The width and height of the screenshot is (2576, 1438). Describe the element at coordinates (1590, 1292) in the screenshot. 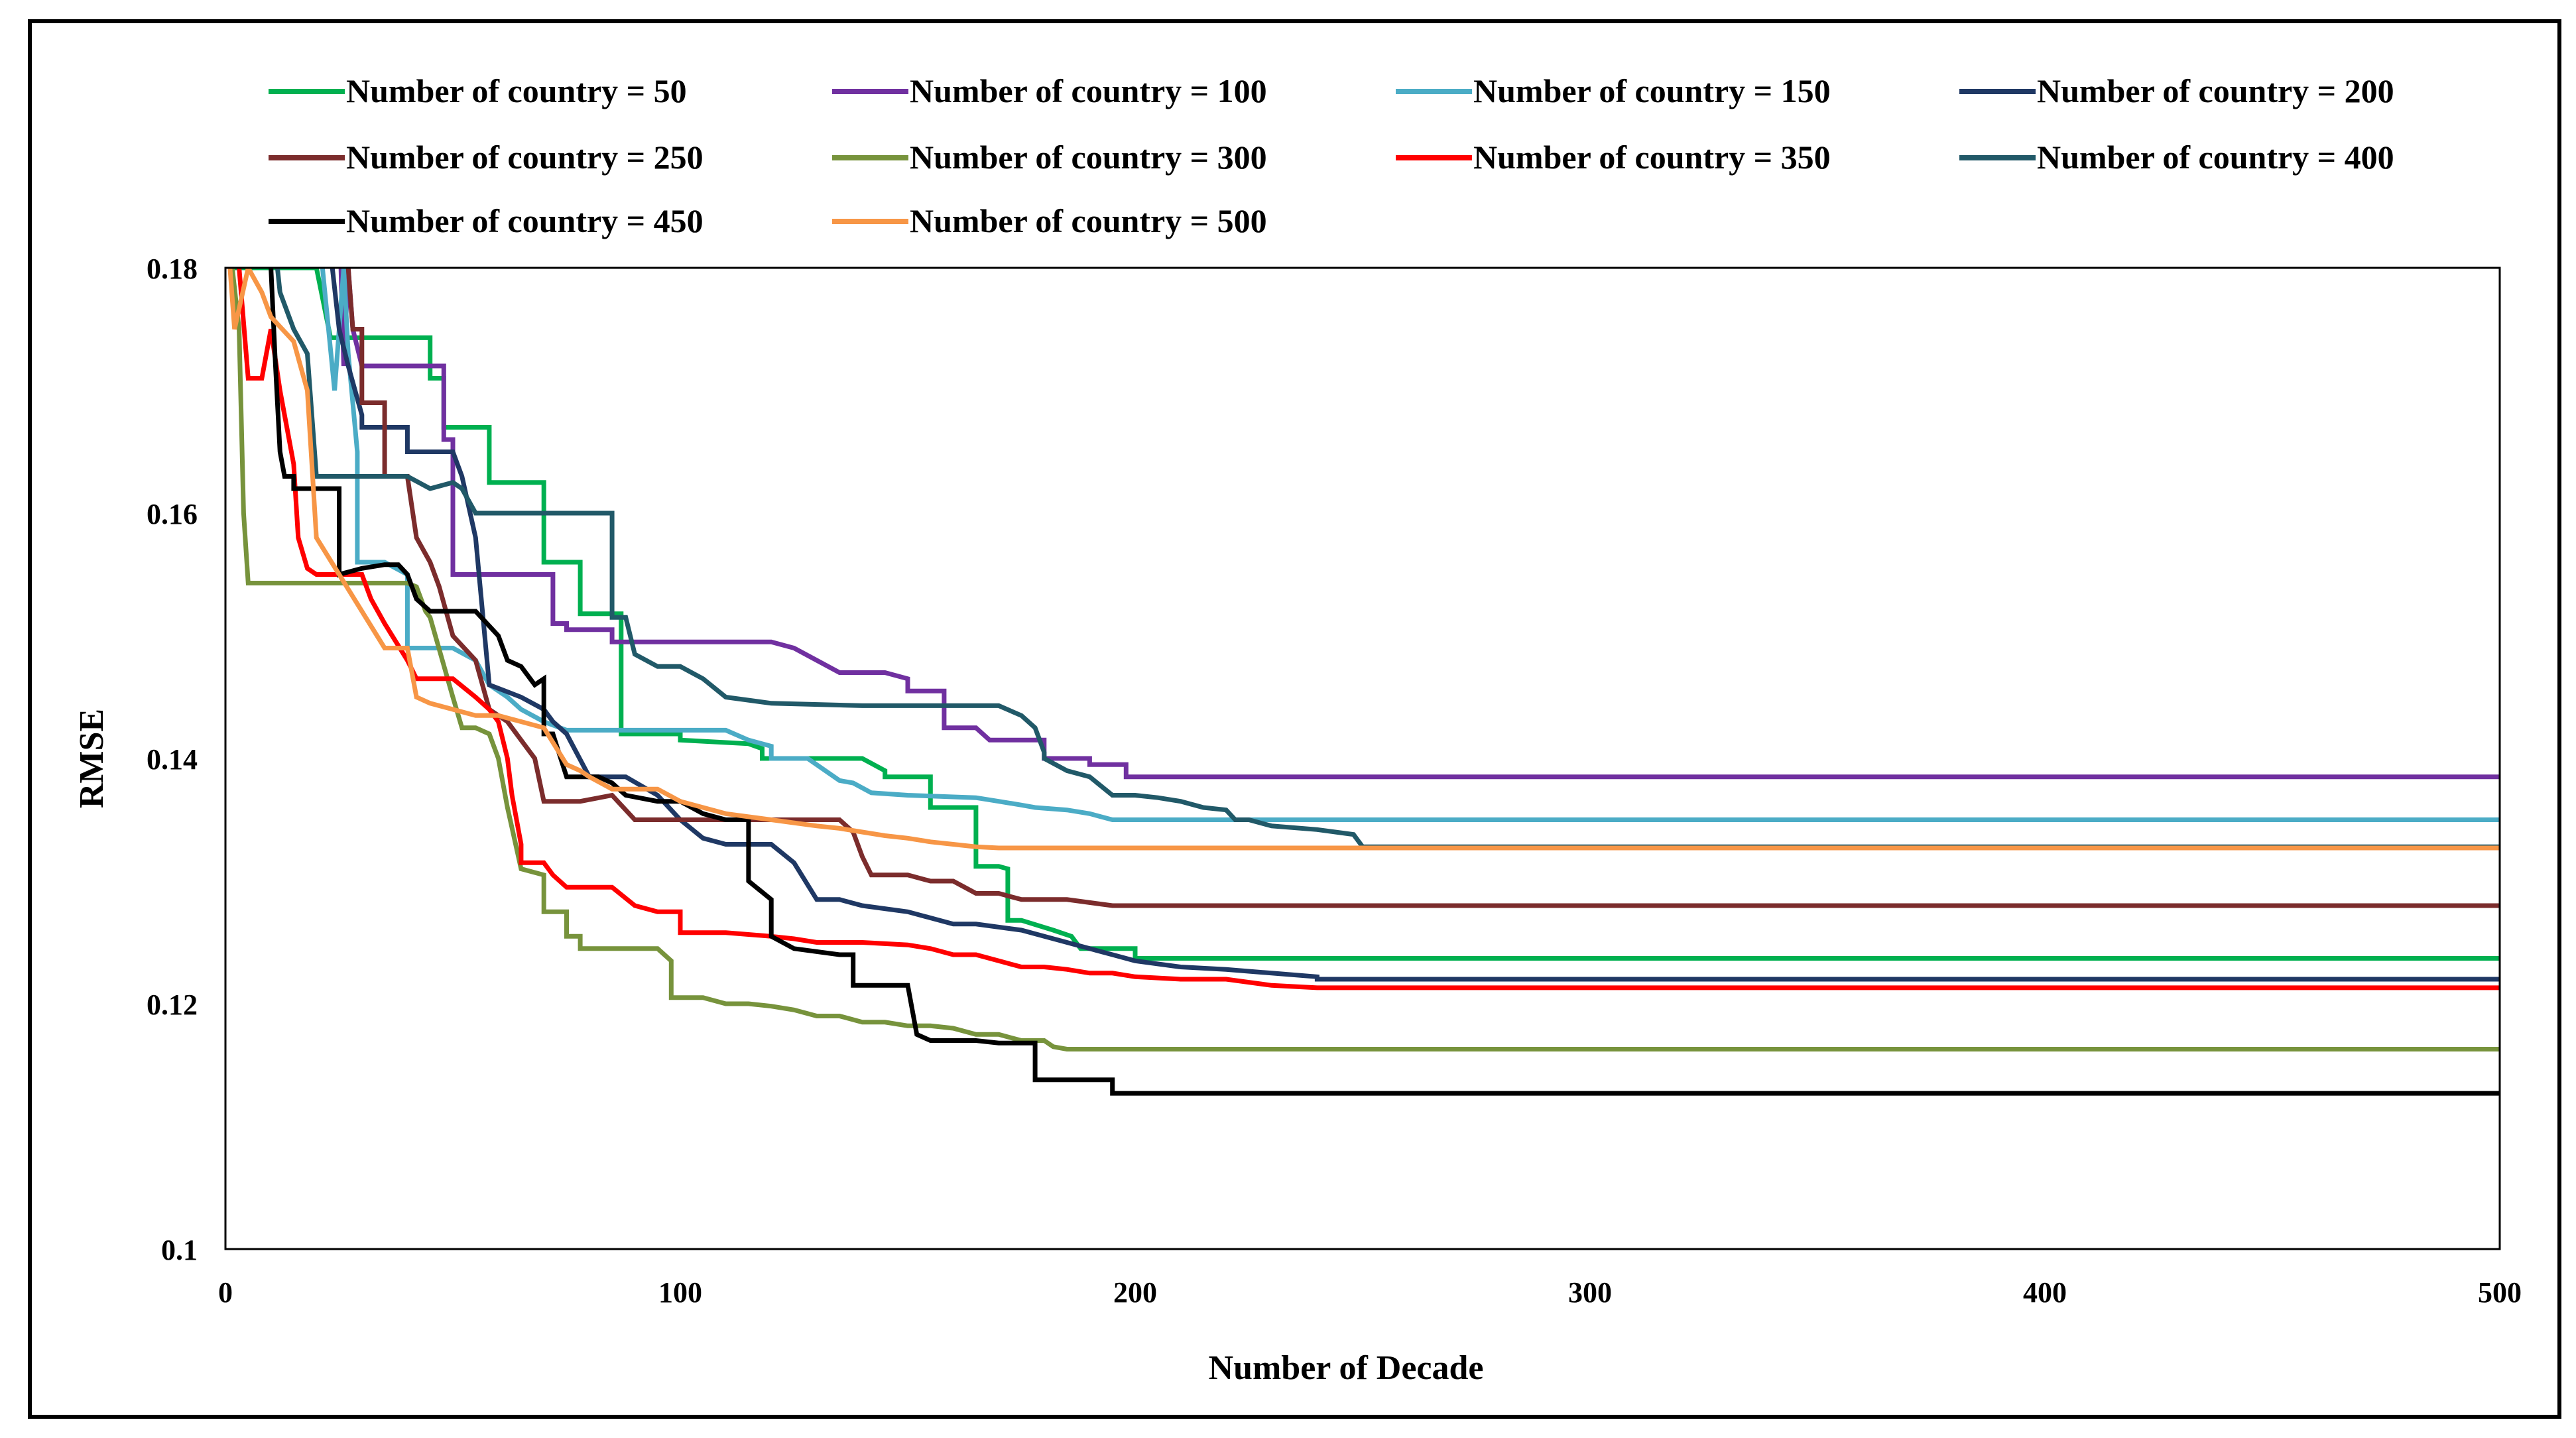

I see `x-tick-label: 300` at that location.